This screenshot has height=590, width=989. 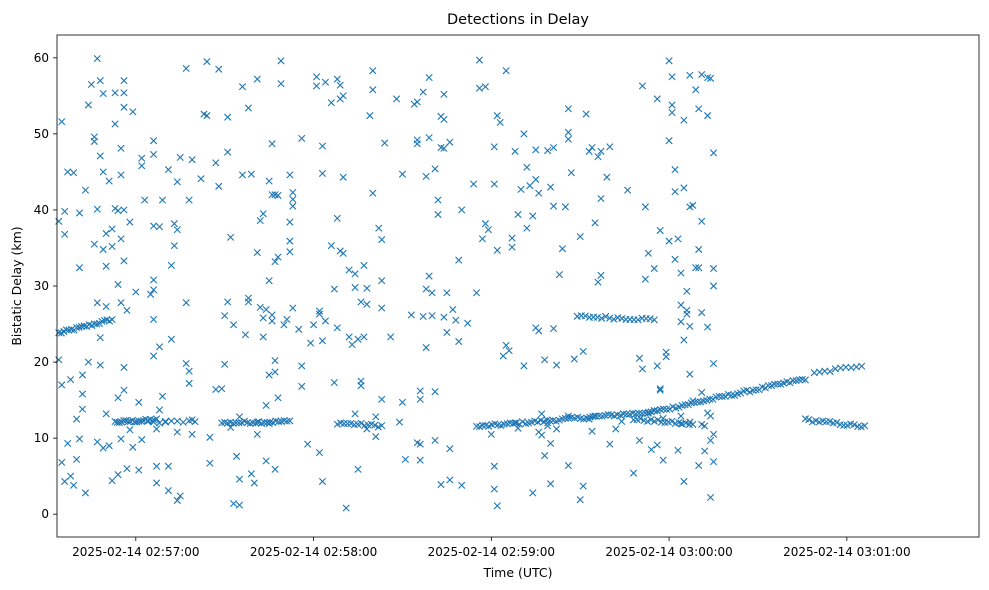 What do you see at coordinates (135, 552) in the screenshot?
I see `x-tick-label: 2025-02-14 02:57:00` at bounding box center [135, 552].